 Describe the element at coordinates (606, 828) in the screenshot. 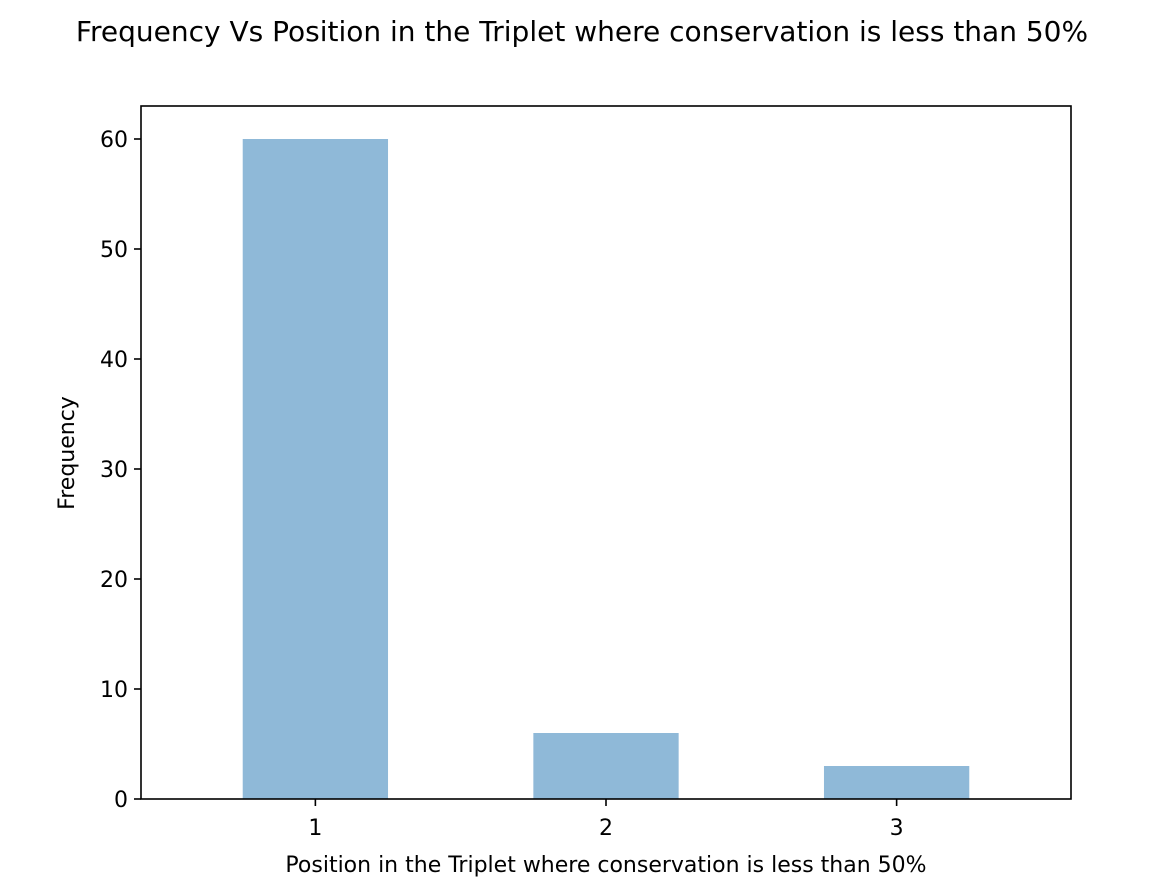

I see `x-tick-label-2: 2` at that location.